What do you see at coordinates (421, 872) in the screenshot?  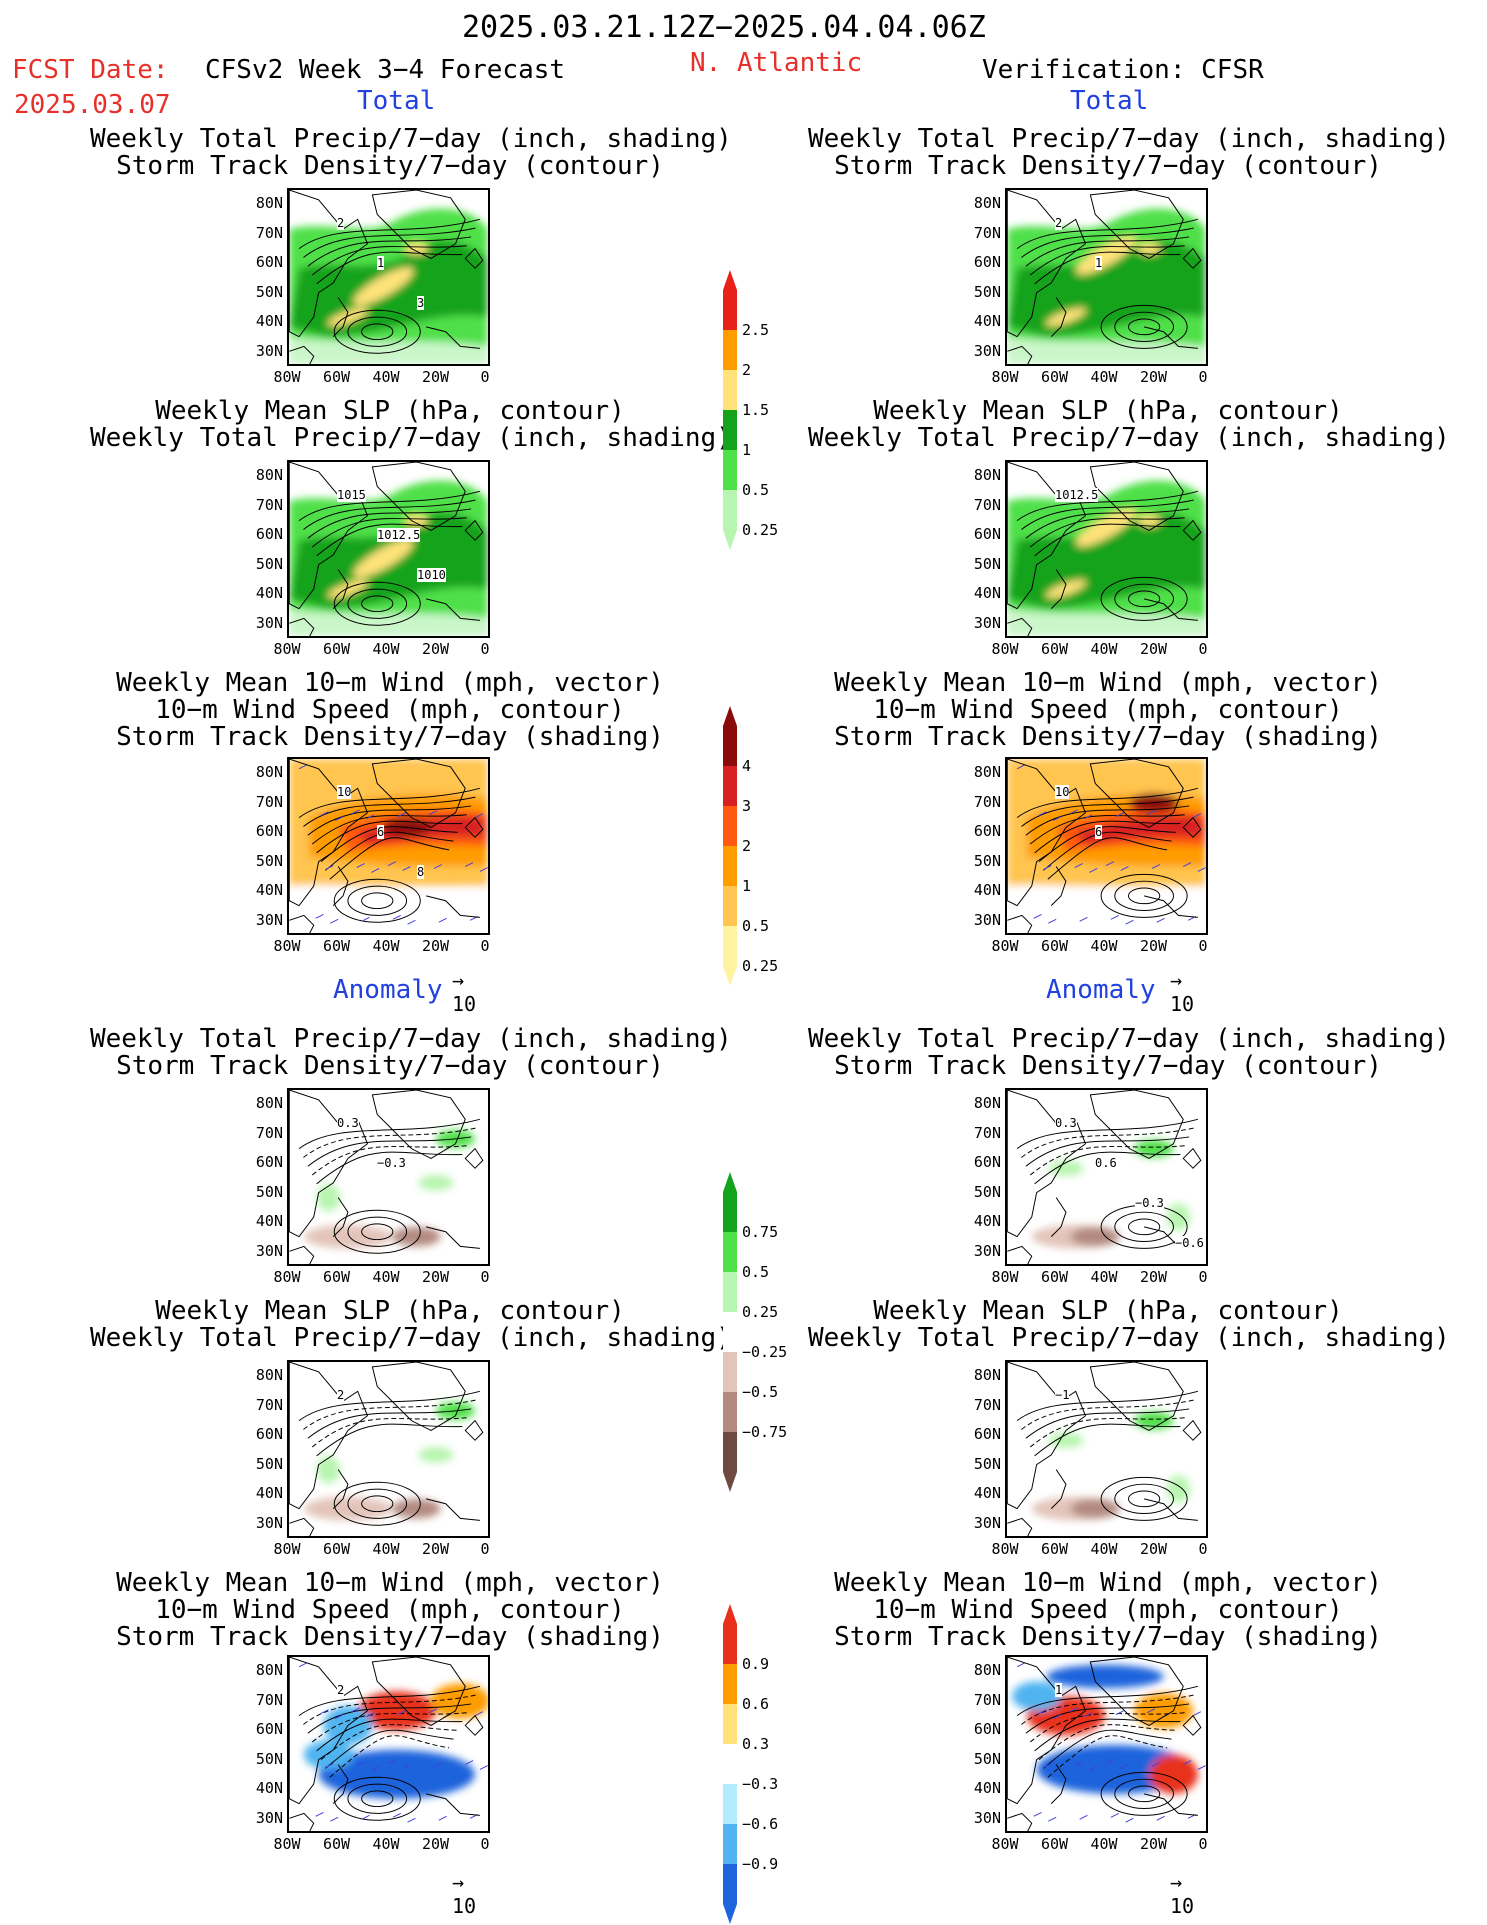 I see `contour-label: 8` at bounding box center [421, 872].